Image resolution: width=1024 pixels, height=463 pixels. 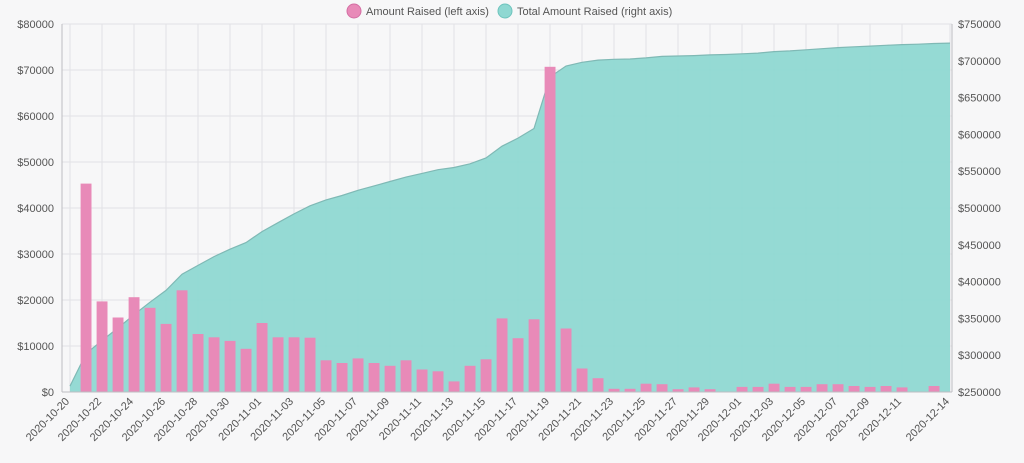 I want to click on left-axis-tick-label: $0, so click(x=48, y=393).